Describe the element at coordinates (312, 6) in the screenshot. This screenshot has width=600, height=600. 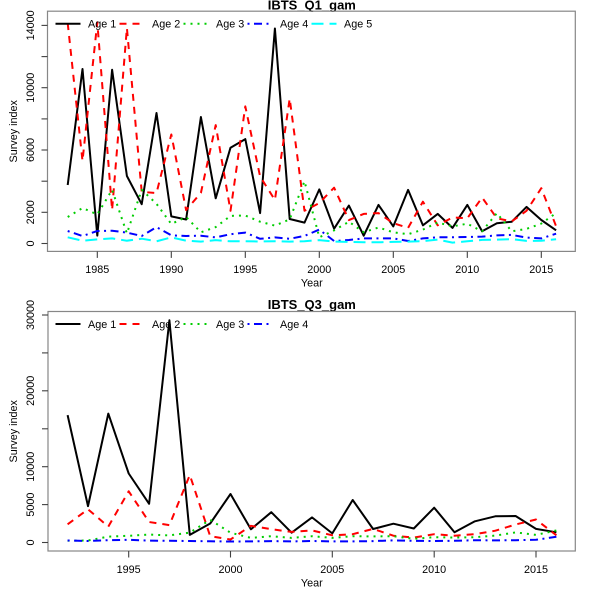
I see `svg-text: IBTS_Q1_gam` at that location.